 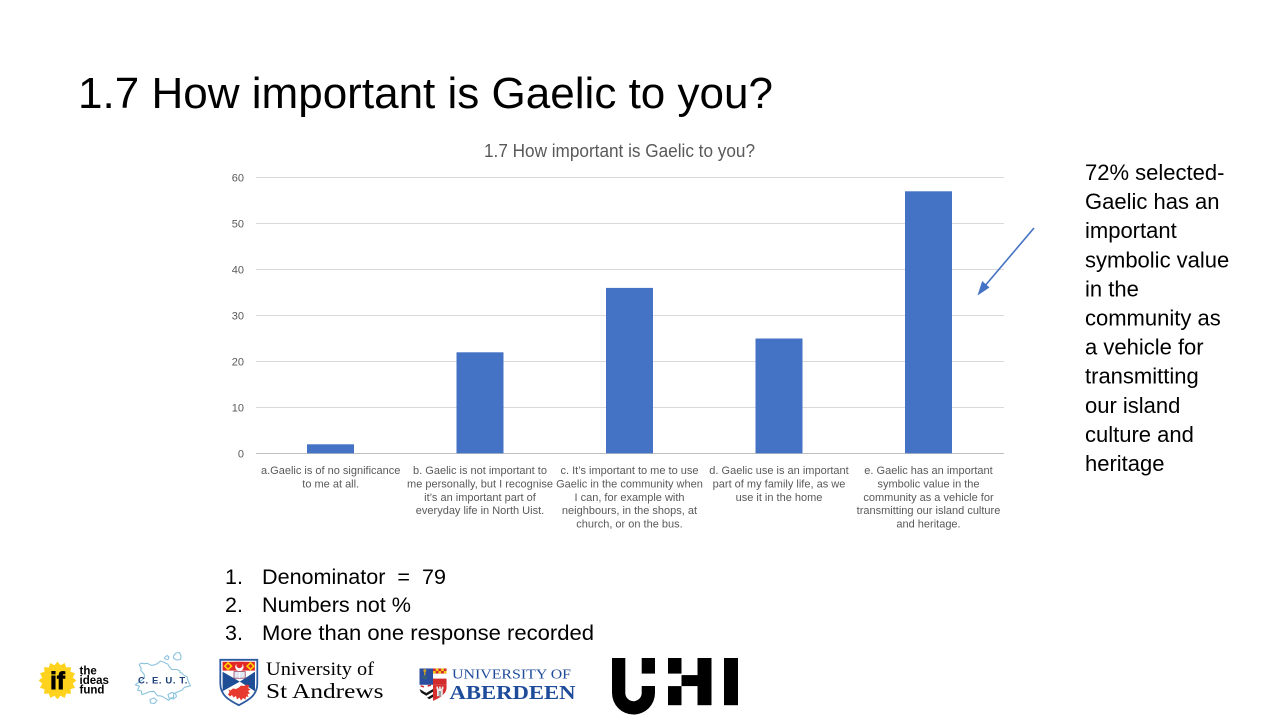 What do you see at coordinates (94, 681) in the screenshot?
I see `svg-text: ideas` at bounding box center [94, 681].